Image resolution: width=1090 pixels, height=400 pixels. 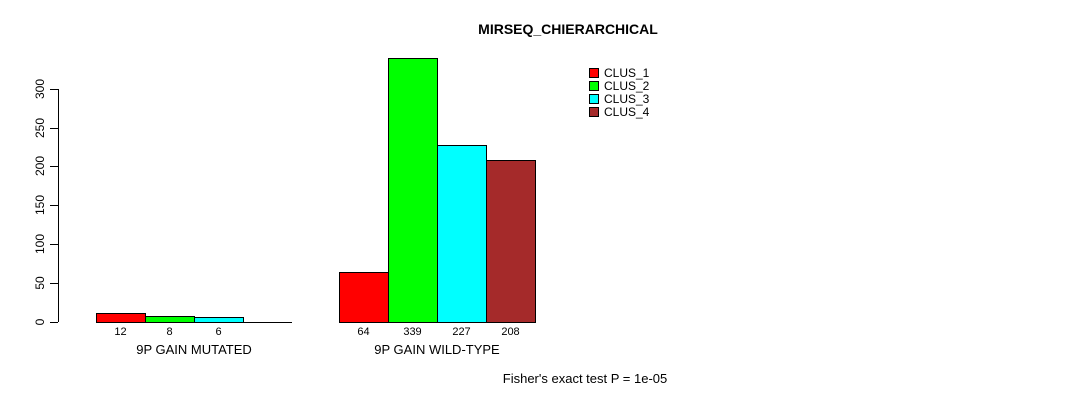 I want to click on legend-row: CLUS_2, so click(x=619, y=85).